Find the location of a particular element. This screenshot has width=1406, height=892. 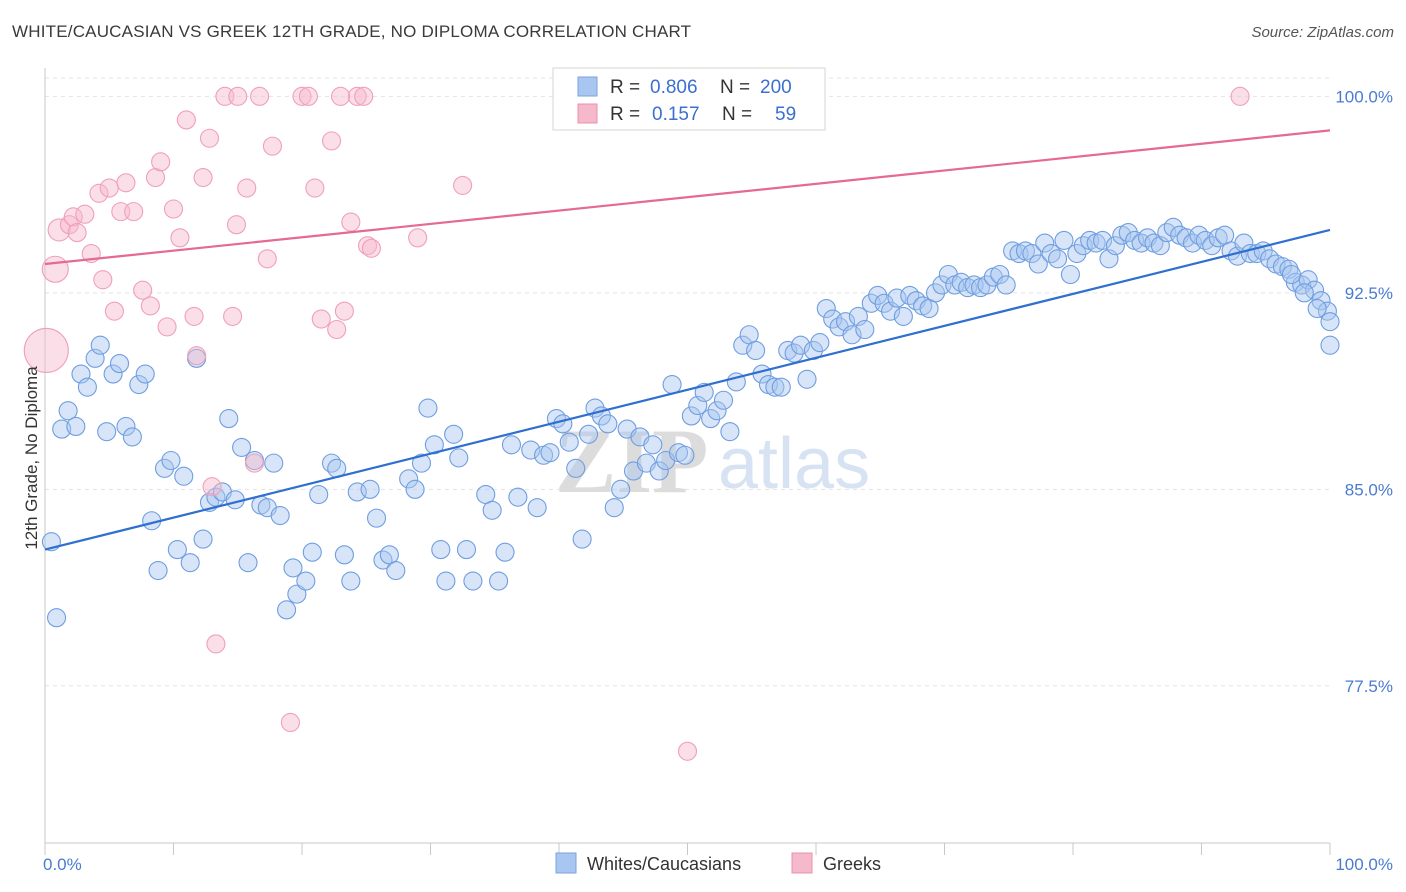

legend-r-label-1: R = is located at coordinates (625, 87).